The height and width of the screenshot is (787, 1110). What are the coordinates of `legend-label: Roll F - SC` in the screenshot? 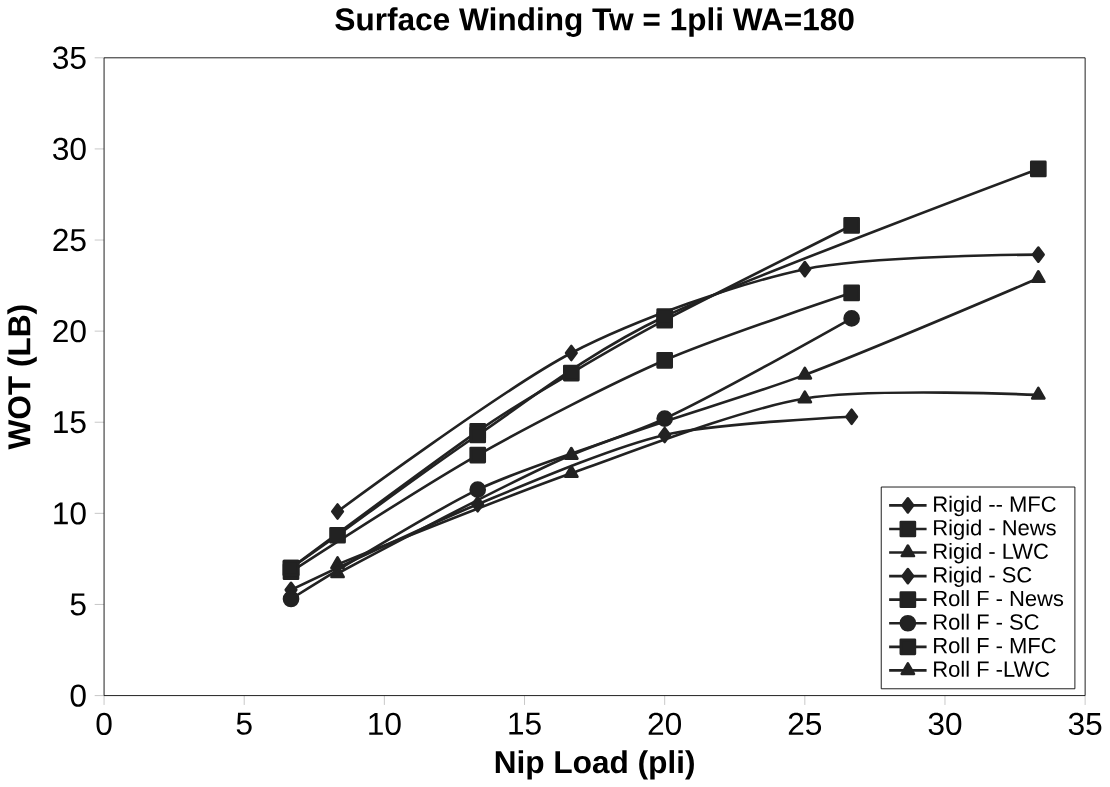 It's located at (986, 621).